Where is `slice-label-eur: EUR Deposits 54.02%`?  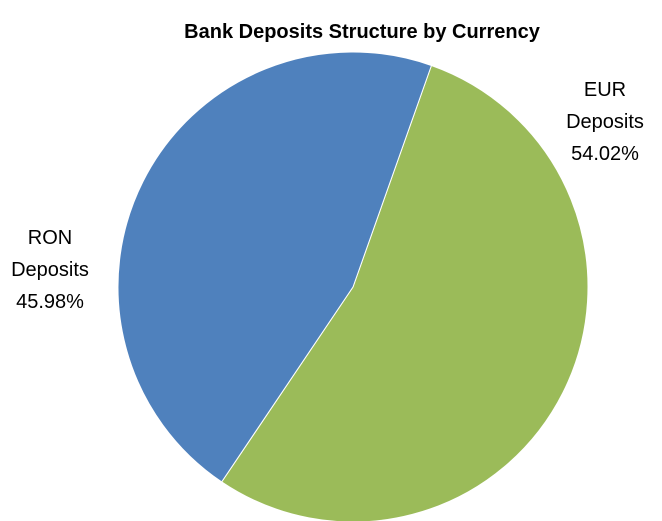 slice-label-eur: EUR Deposits 54.02% is located at coordinates (605, 122).